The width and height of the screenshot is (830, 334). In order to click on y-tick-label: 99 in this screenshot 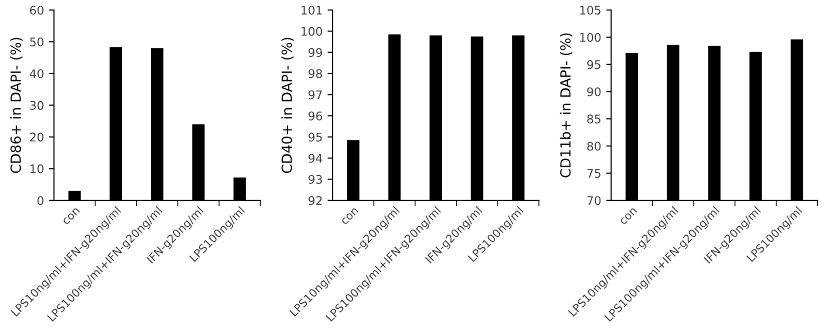, I will do `click(315, 52)`.